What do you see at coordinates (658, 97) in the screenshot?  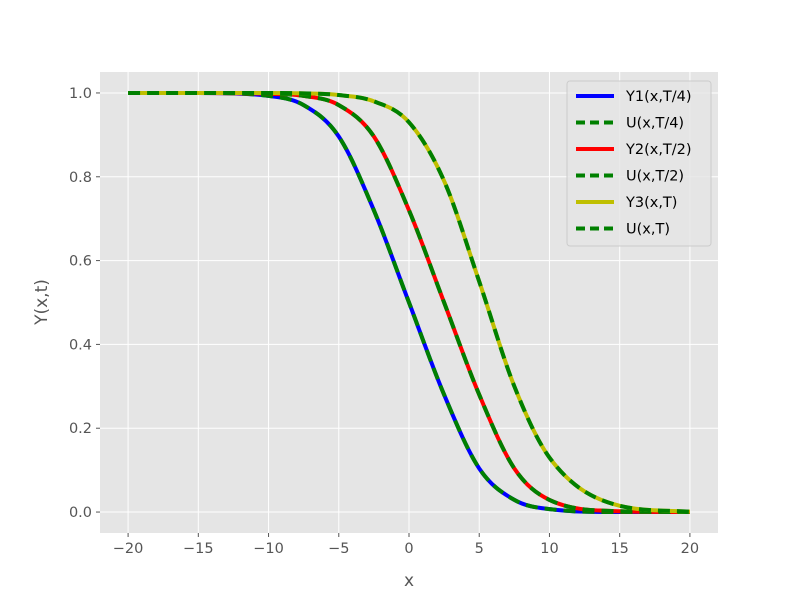 I see `legend-label: Y1(x,T/4)` at bounding box center [658, 97].